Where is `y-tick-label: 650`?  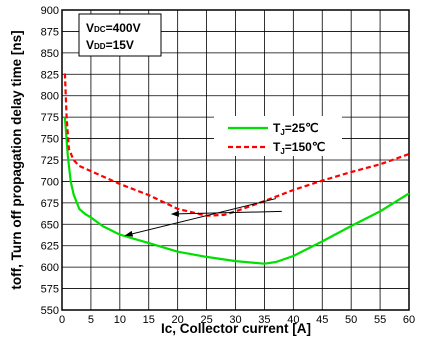 y-tick-label: 650 is located at coordinates (50, 225).